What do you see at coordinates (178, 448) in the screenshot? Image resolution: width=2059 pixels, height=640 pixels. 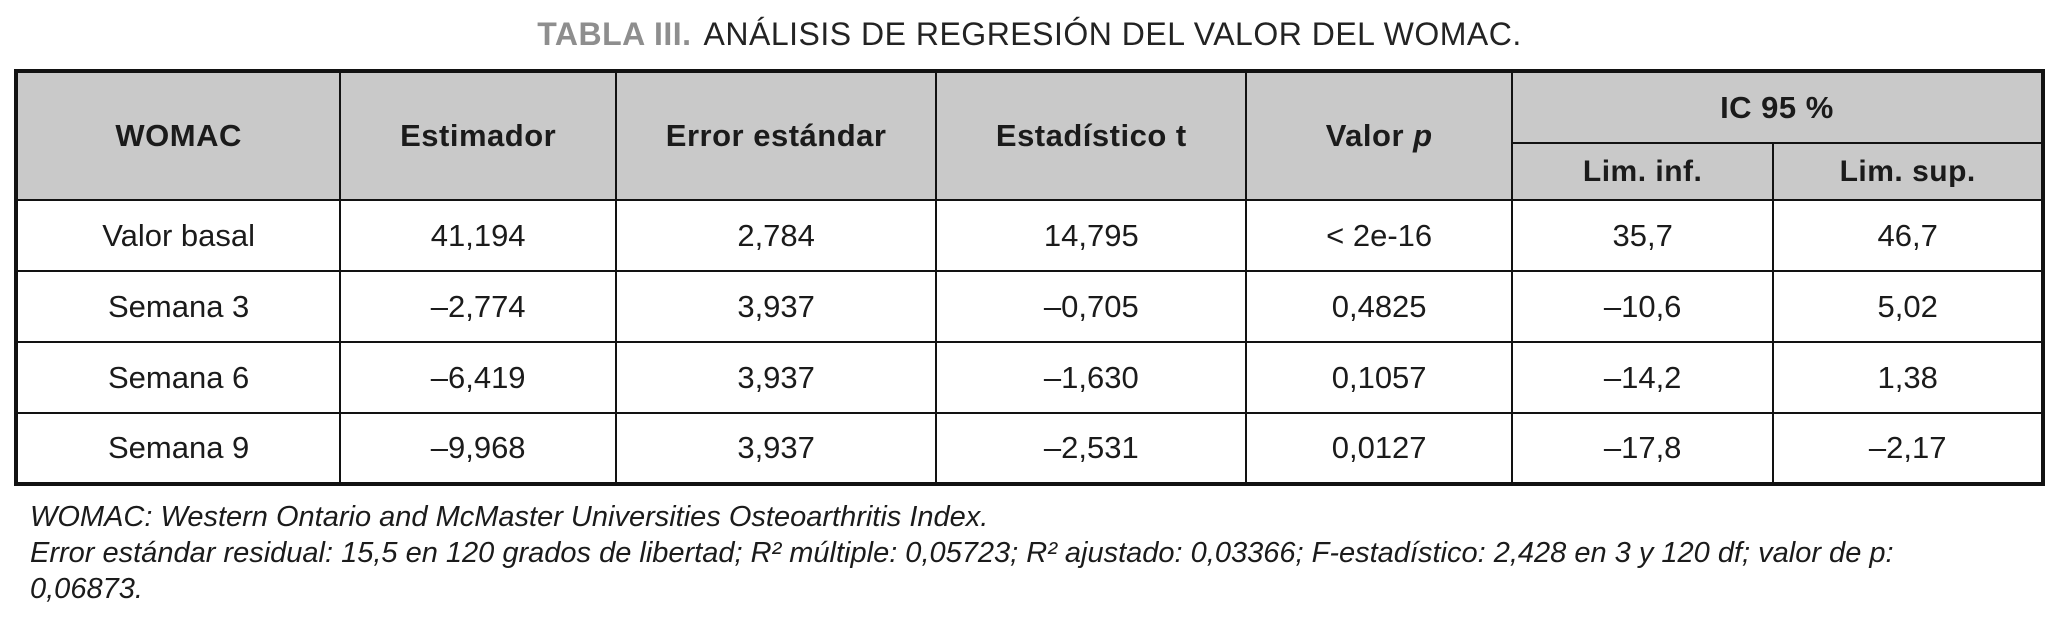 I see `row-label: Semana 9` at bounding box center [178, 448].